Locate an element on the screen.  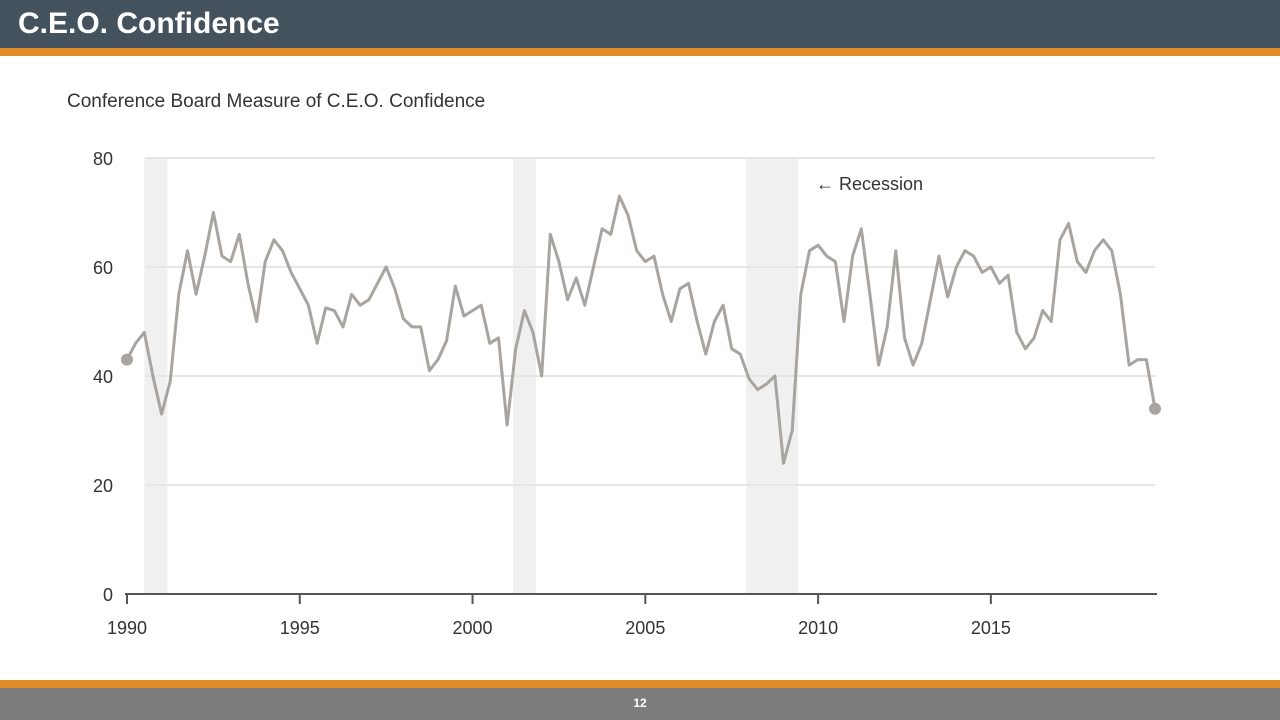
series-end-point is located at coordinates (1155, 408).